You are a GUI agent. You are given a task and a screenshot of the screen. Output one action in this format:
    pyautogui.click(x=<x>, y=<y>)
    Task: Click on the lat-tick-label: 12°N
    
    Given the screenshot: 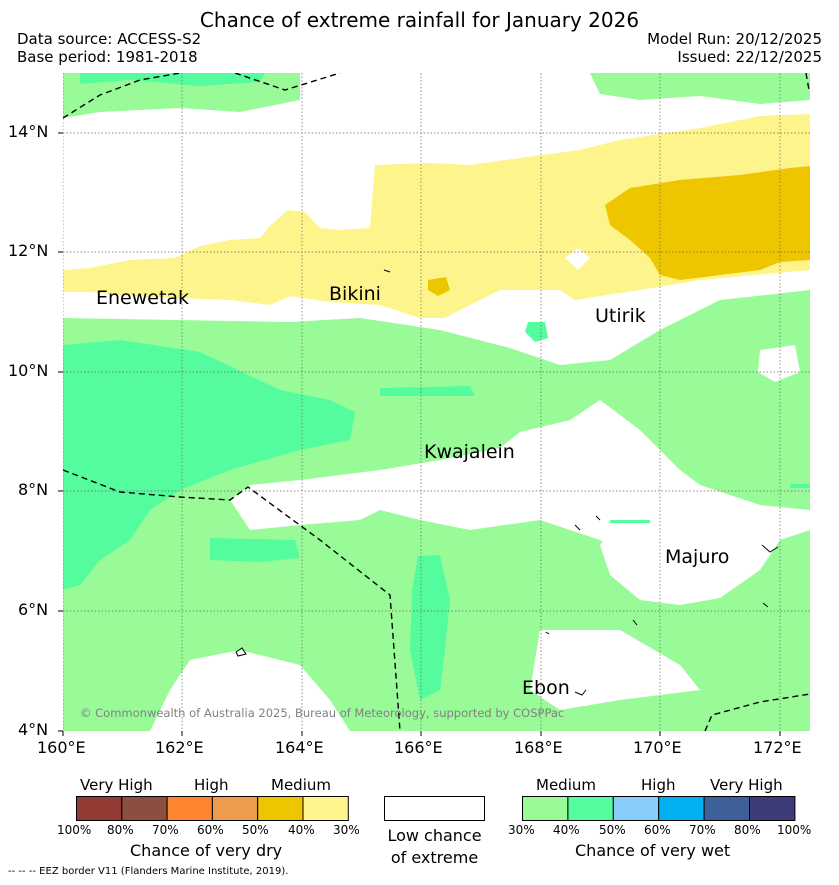 What is the action you would take?
    pyautogui.click(x=28, y=250)
    